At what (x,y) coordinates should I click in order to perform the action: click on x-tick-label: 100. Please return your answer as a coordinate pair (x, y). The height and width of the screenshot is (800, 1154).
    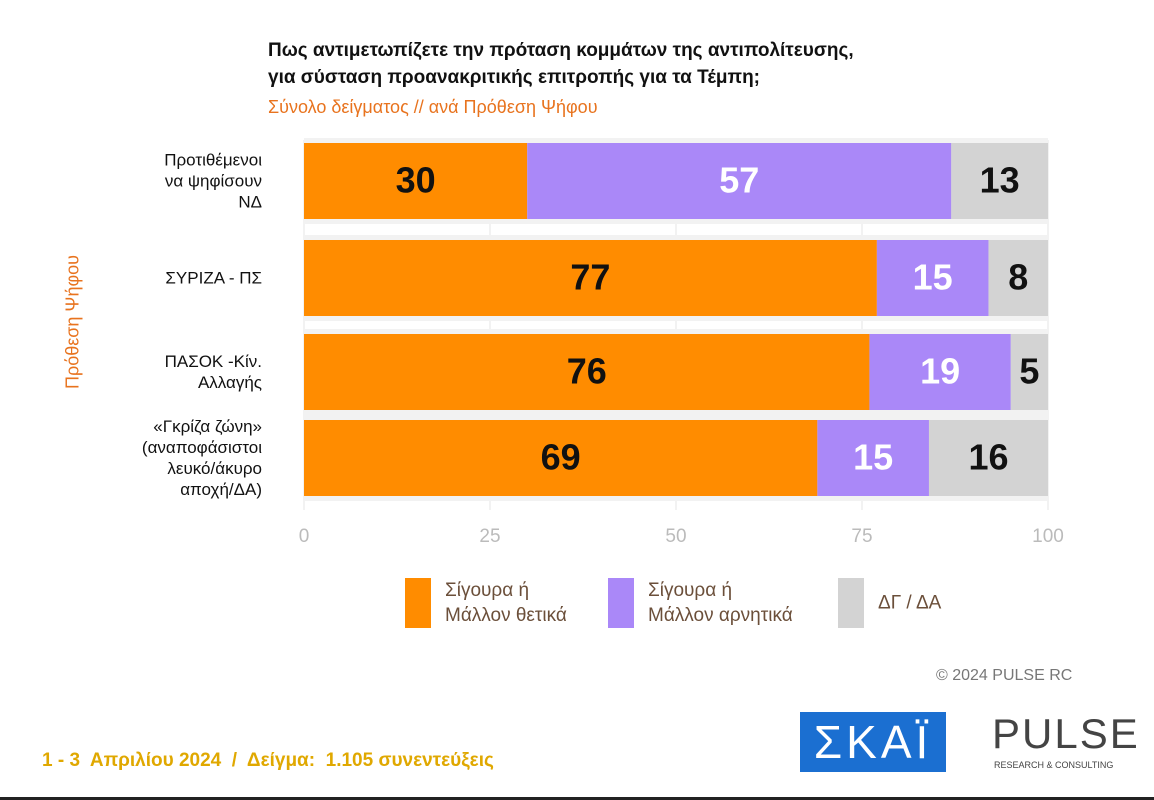
    Looking at the image, I should click on (1048, 536).